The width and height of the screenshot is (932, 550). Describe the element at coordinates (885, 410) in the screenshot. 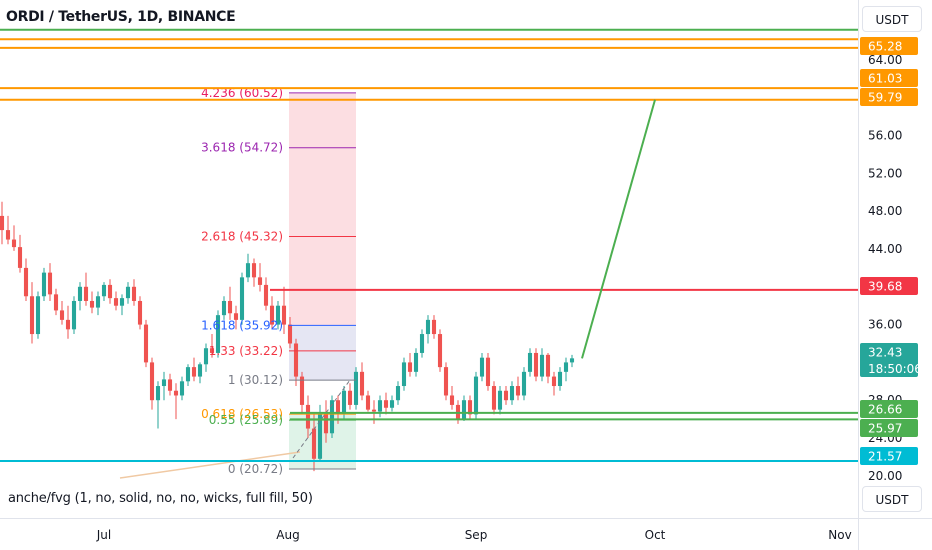

I see `price-badge-label: 26.66` at that location.